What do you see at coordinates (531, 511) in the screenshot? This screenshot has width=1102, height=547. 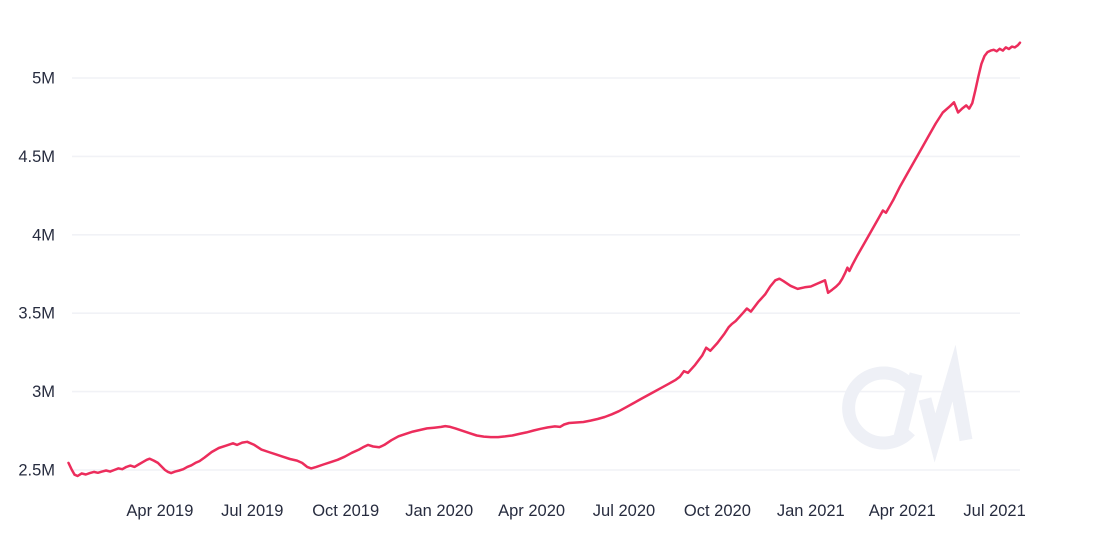 I see `x-axis-tick-label: Apr 2020` at bounding box center [531, 511].